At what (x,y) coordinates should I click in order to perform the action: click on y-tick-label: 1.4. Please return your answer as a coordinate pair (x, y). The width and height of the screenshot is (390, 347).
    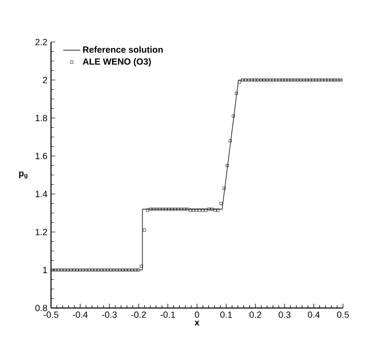
    Looking at the image, I should click on (42, 194).